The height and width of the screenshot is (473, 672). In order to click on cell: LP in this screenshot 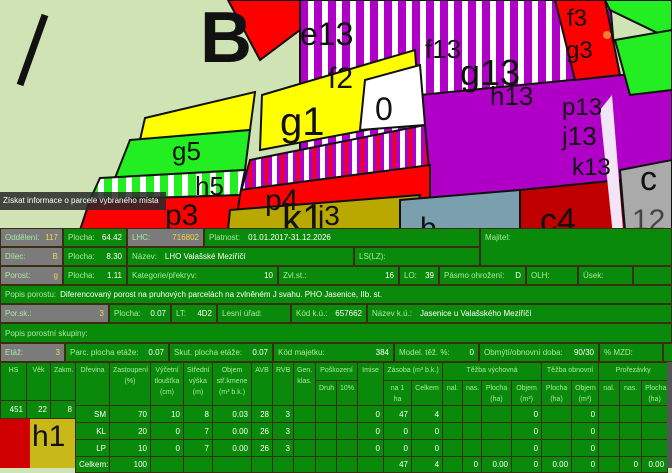, I will do `click(92, 448)`.